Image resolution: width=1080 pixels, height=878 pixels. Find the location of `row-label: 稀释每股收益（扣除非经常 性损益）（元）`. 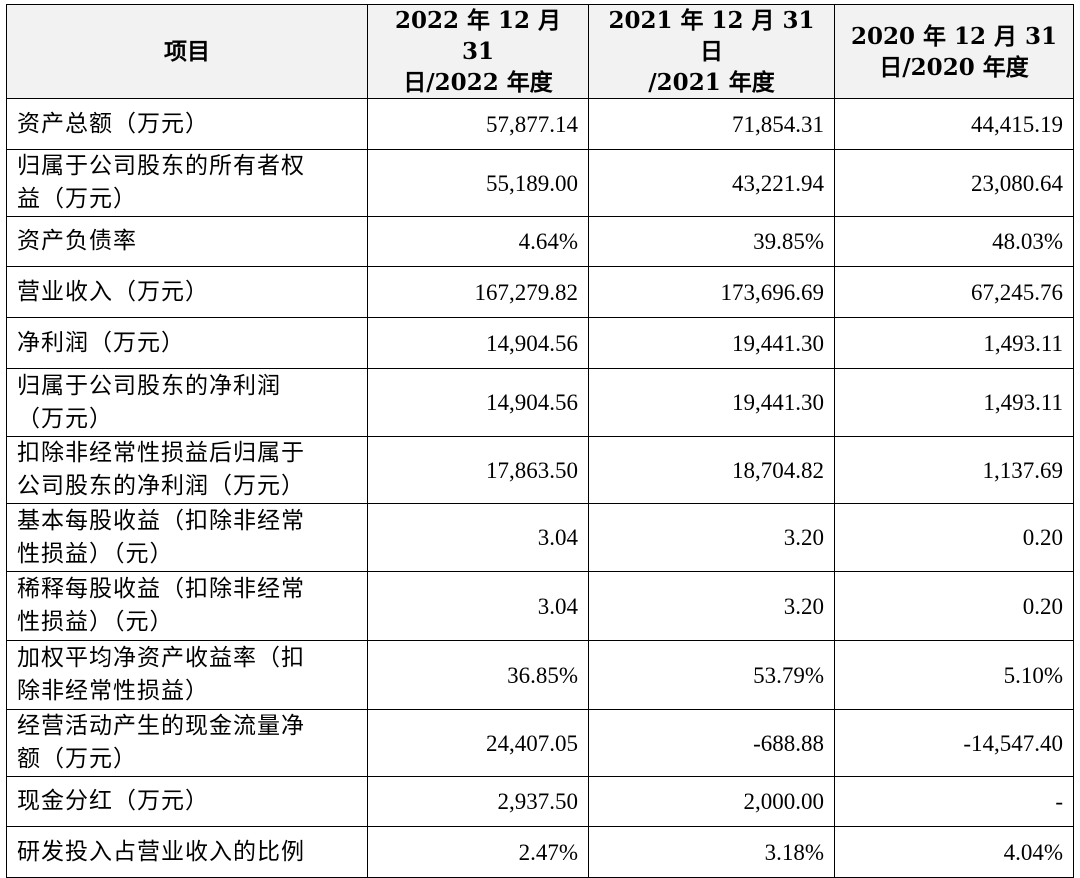

row-label: 稀释每股收益（扣除非经常 性损益）（元） is located at coordinates (187, 606).